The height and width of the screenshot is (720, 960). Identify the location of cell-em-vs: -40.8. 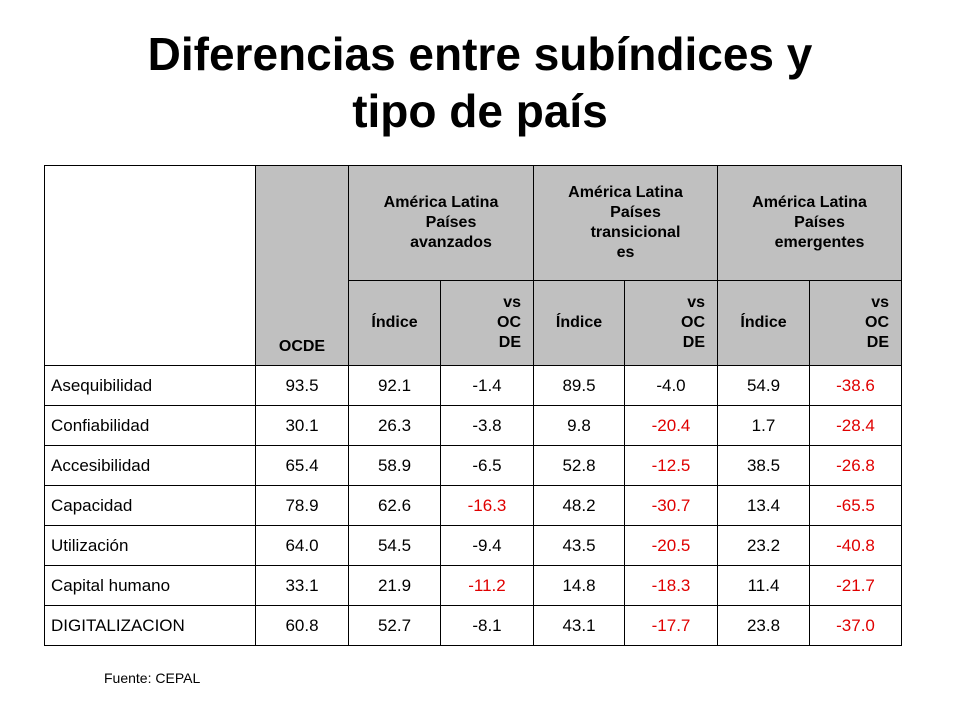
(855, 545).